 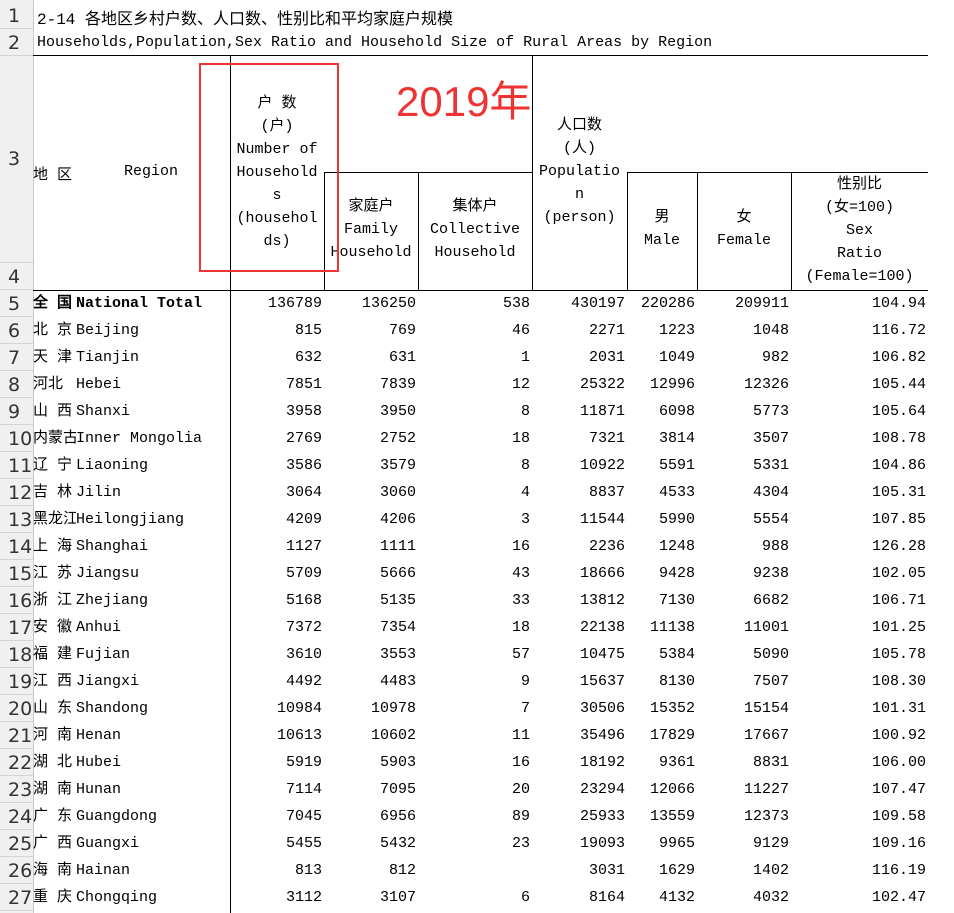 What do you see at coordinates (53, 411) in the screenshot?
I see `region-name-zh: 山 西` at bounding box center [53, 411].